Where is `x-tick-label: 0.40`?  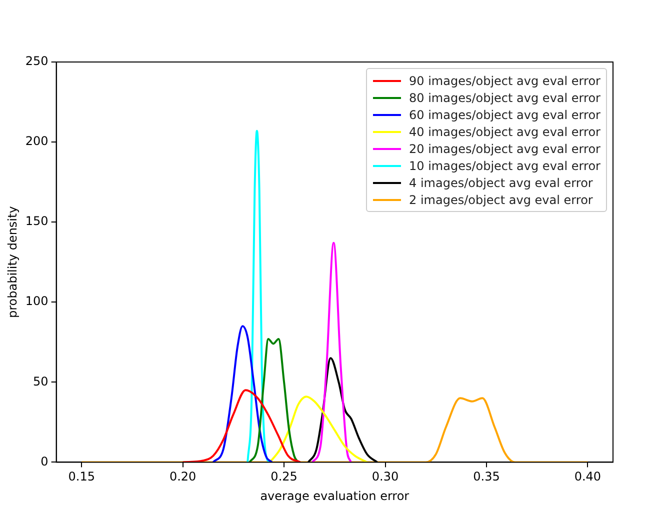
x-tick-label: 0.40 is located at coordinates (588, 477).